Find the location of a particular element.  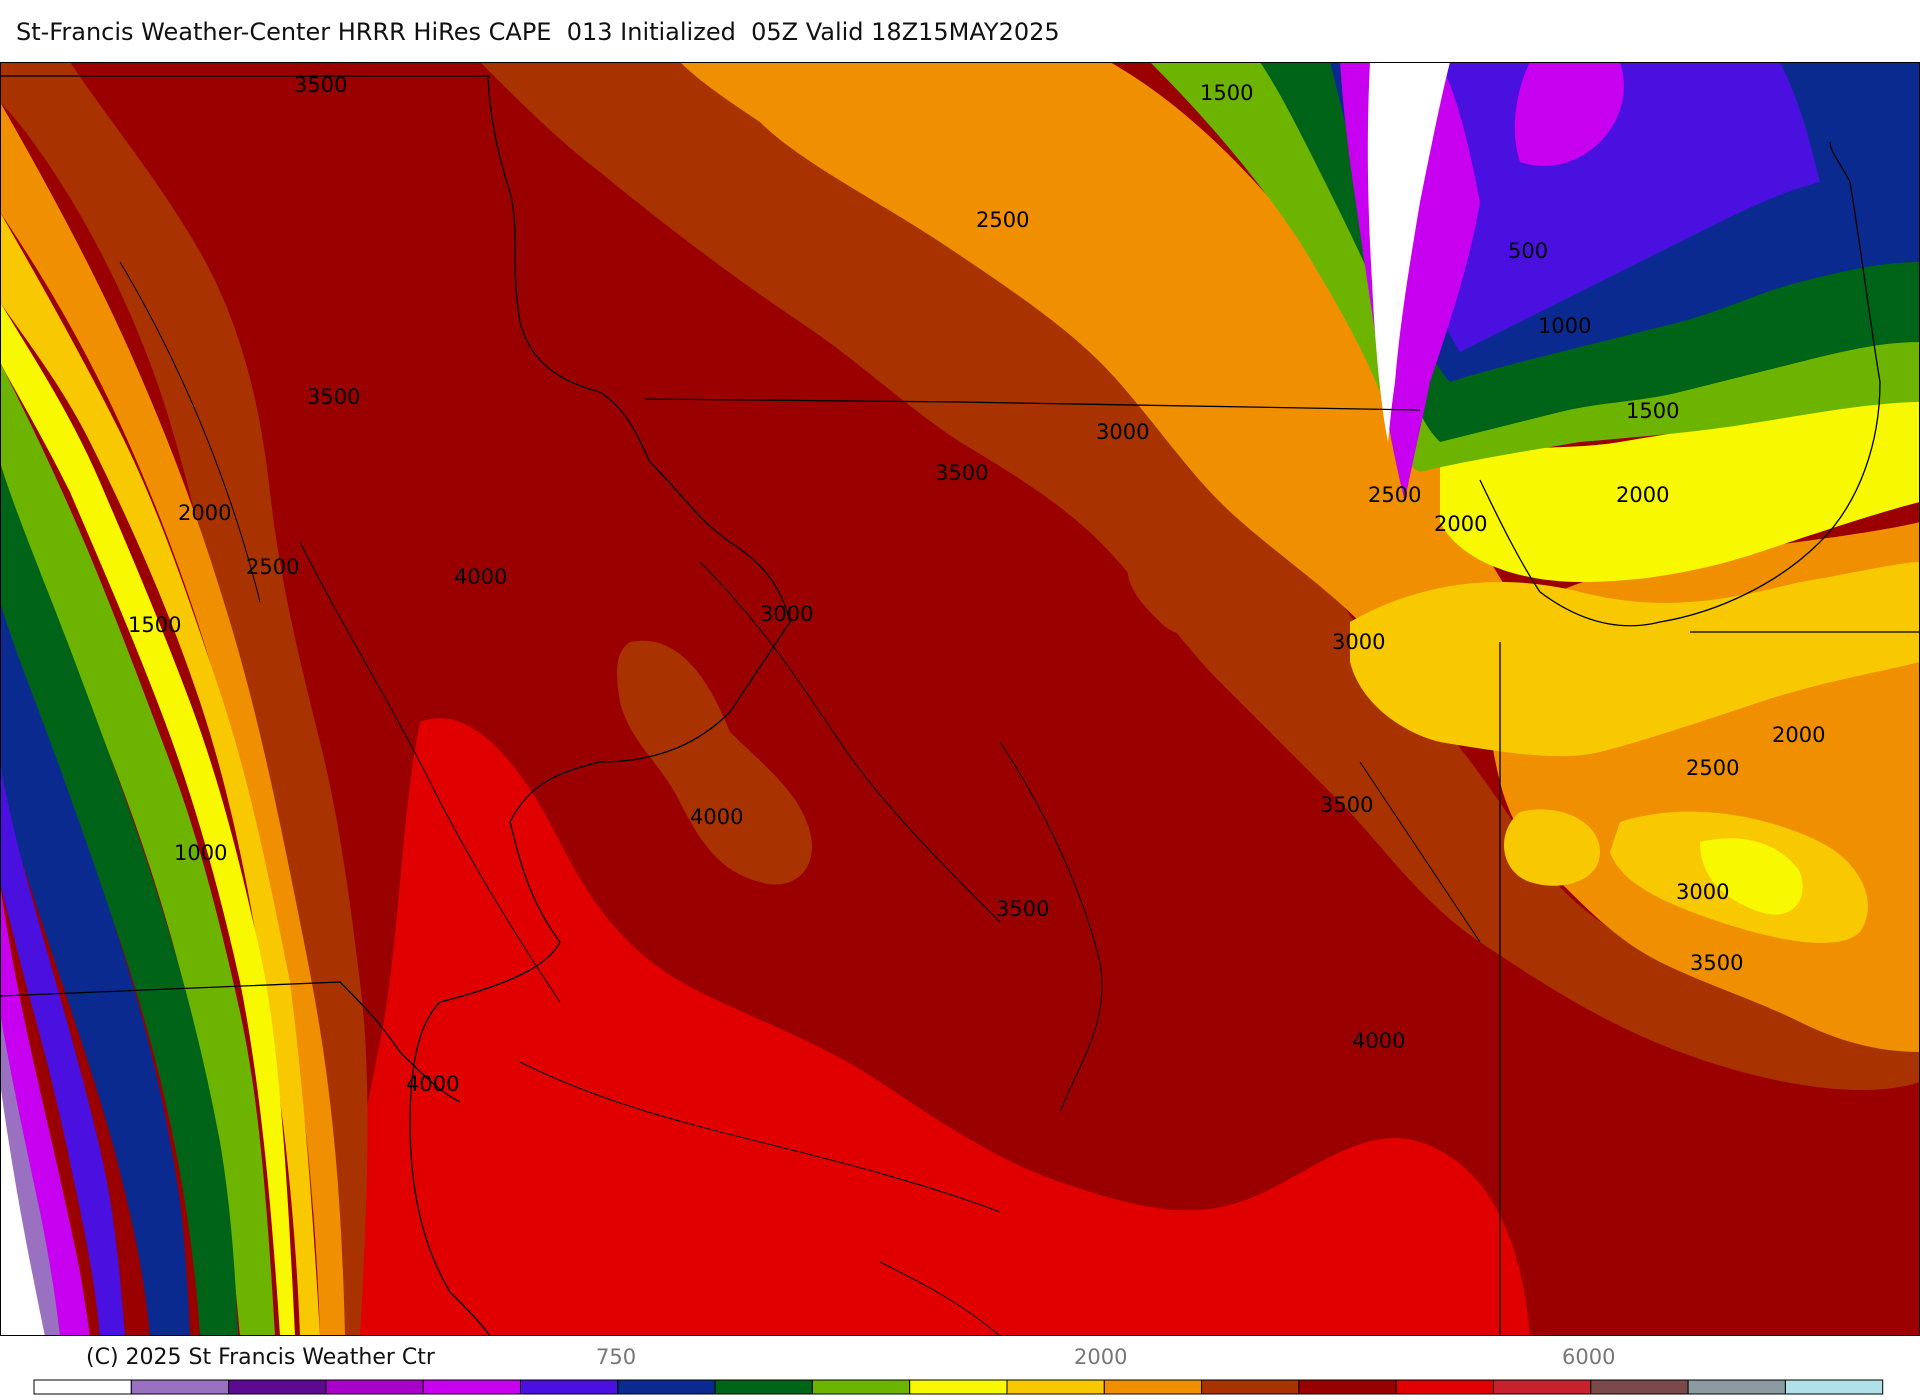

legend-tick-label: 6000 is located at coordinates (1588, 1357).